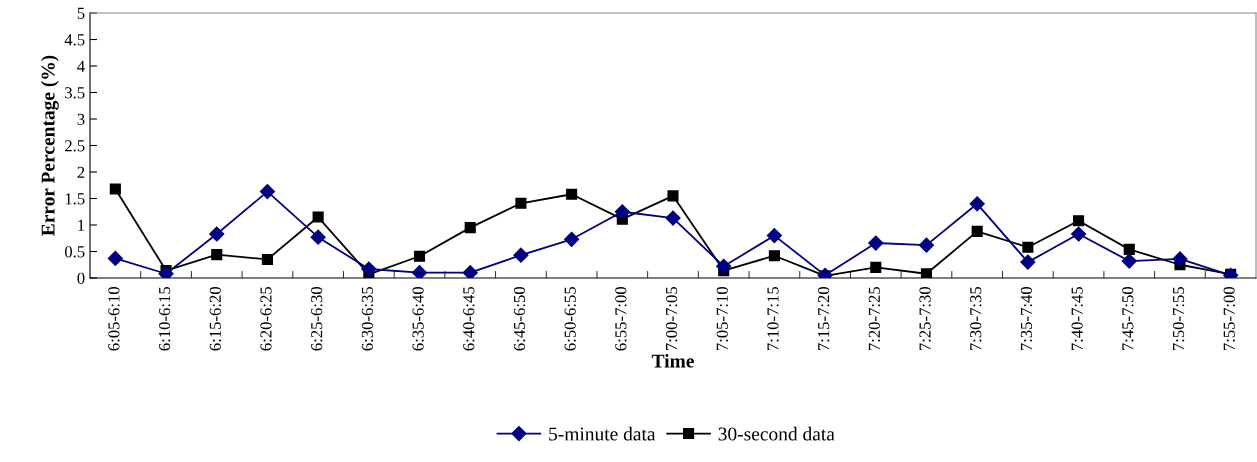 This screenshot has height=462, width=1257. I want to click on x-tick-label: 7:20-7:25, so click(874, 318).